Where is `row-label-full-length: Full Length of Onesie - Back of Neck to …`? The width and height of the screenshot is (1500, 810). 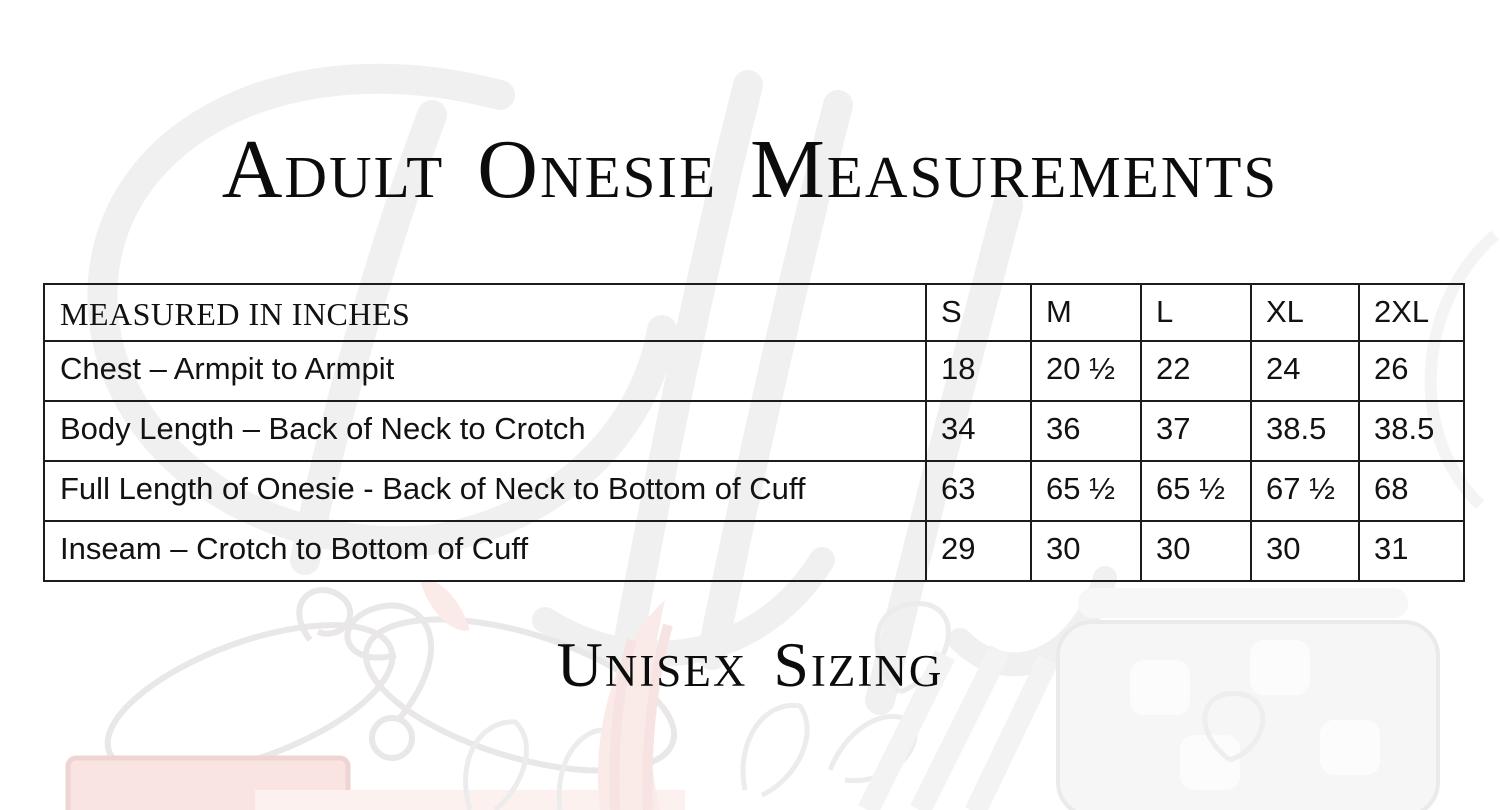 row-label-full-length: Full Length of Onesie - Back of Neck to … is located at coordinates (485, 491).